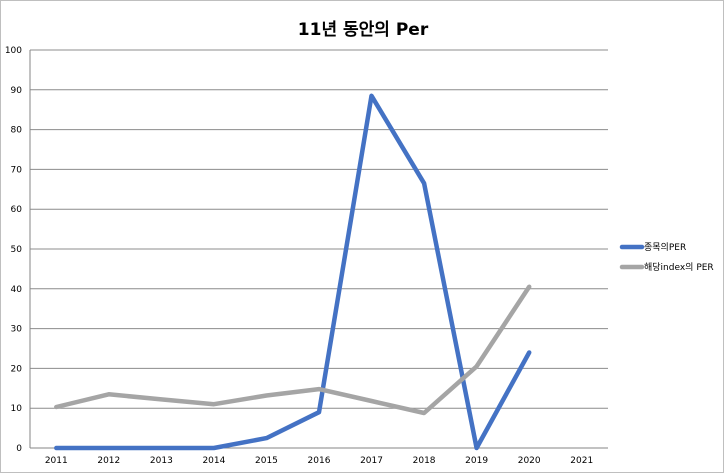 Image resolution: width=724 pixels, height=473 pixels. Describe the element at coordinates (17, 409) in the screenshot. I see `y-tick-label: 10` at that location.